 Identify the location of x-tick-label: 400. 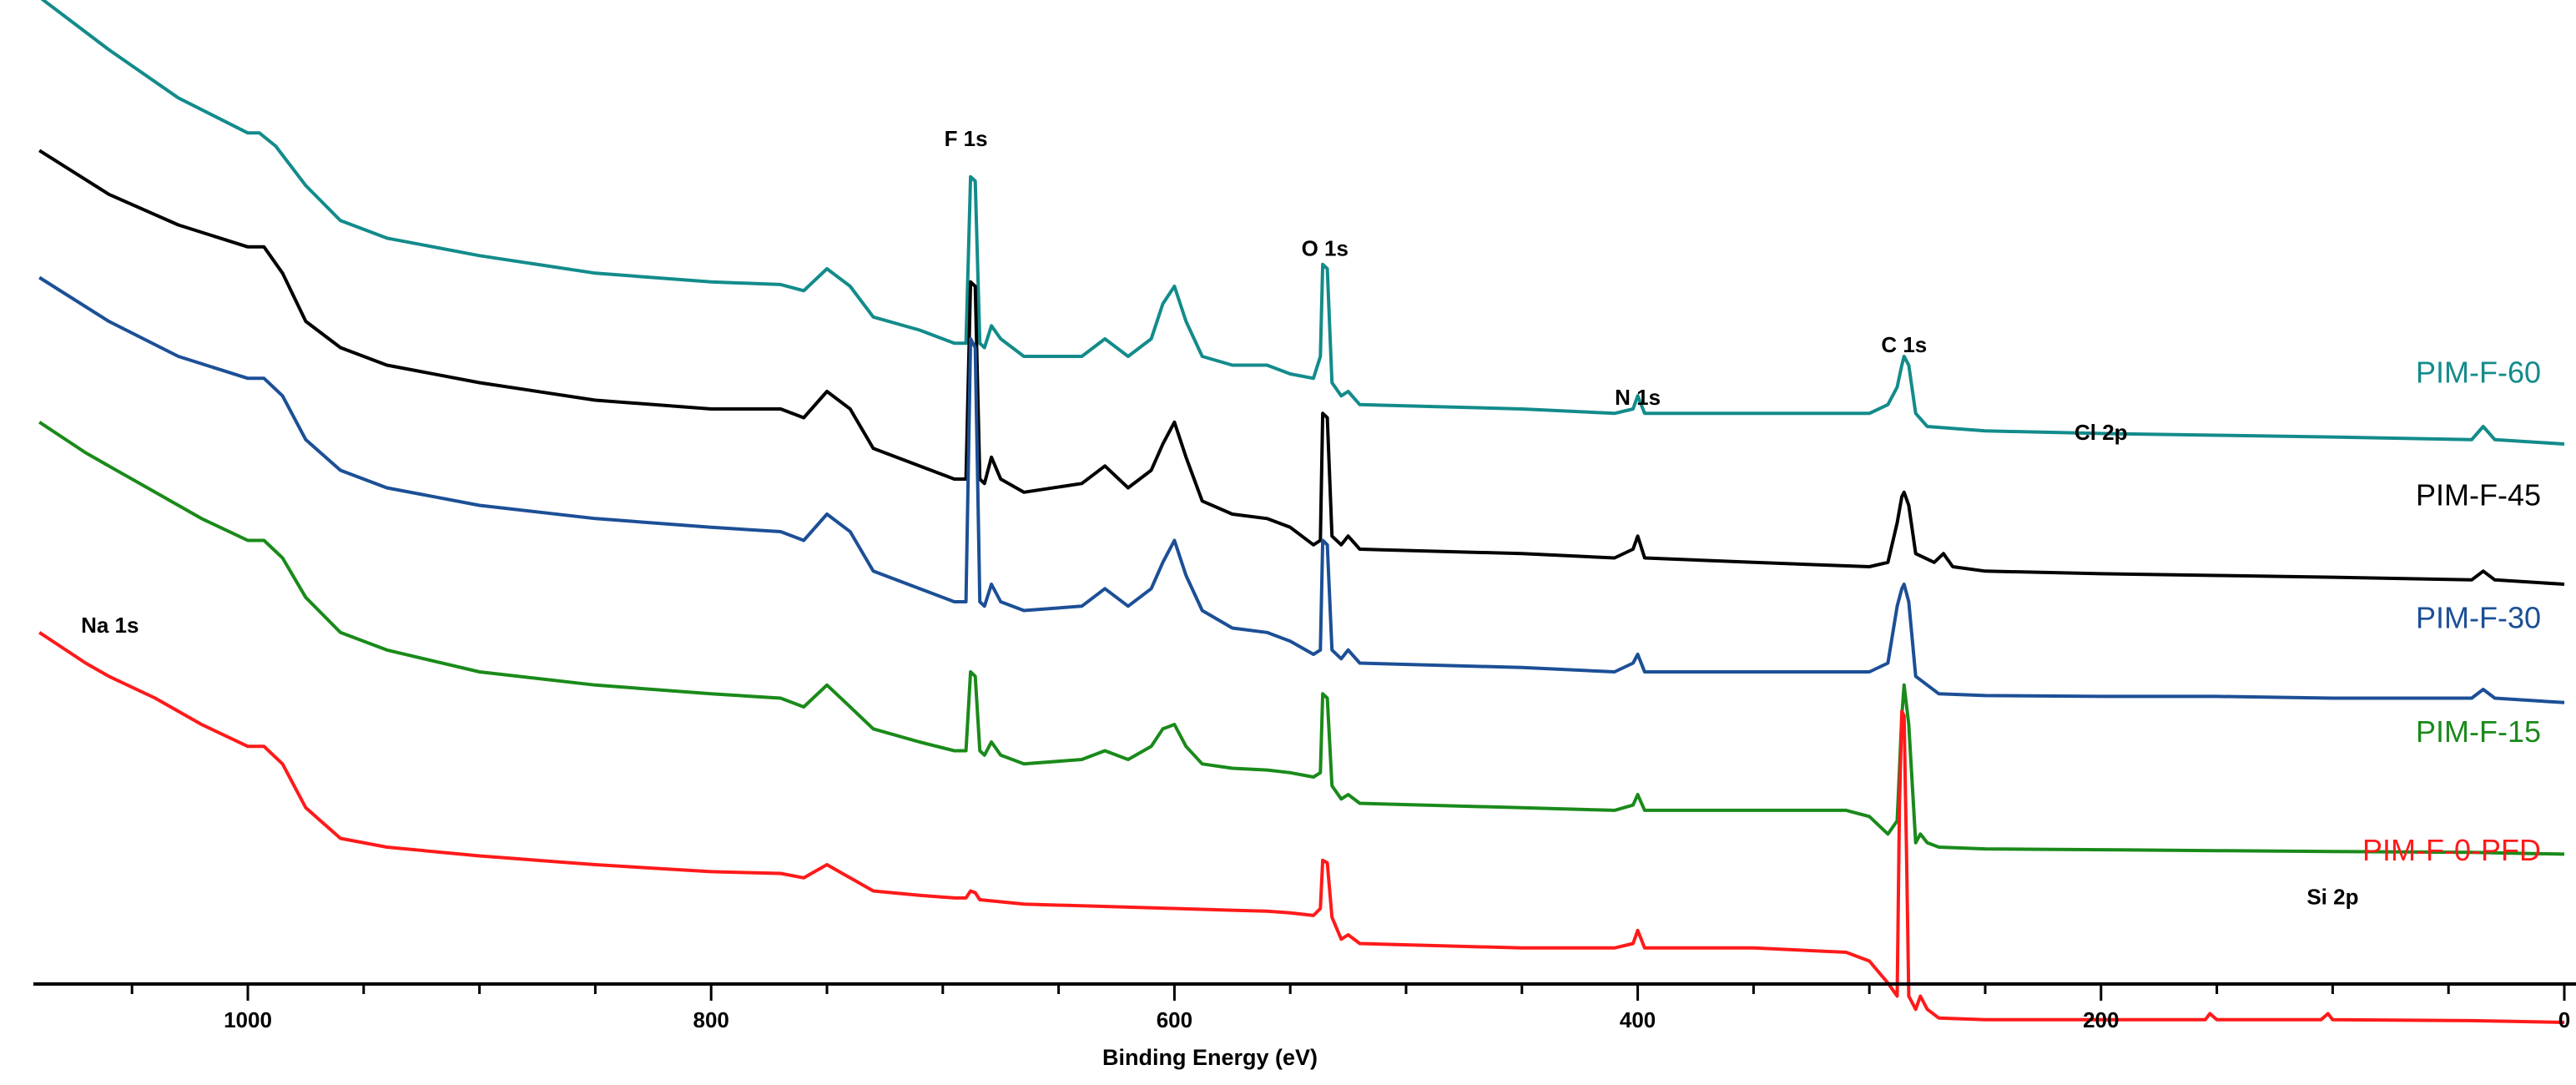
(1638, 1019).